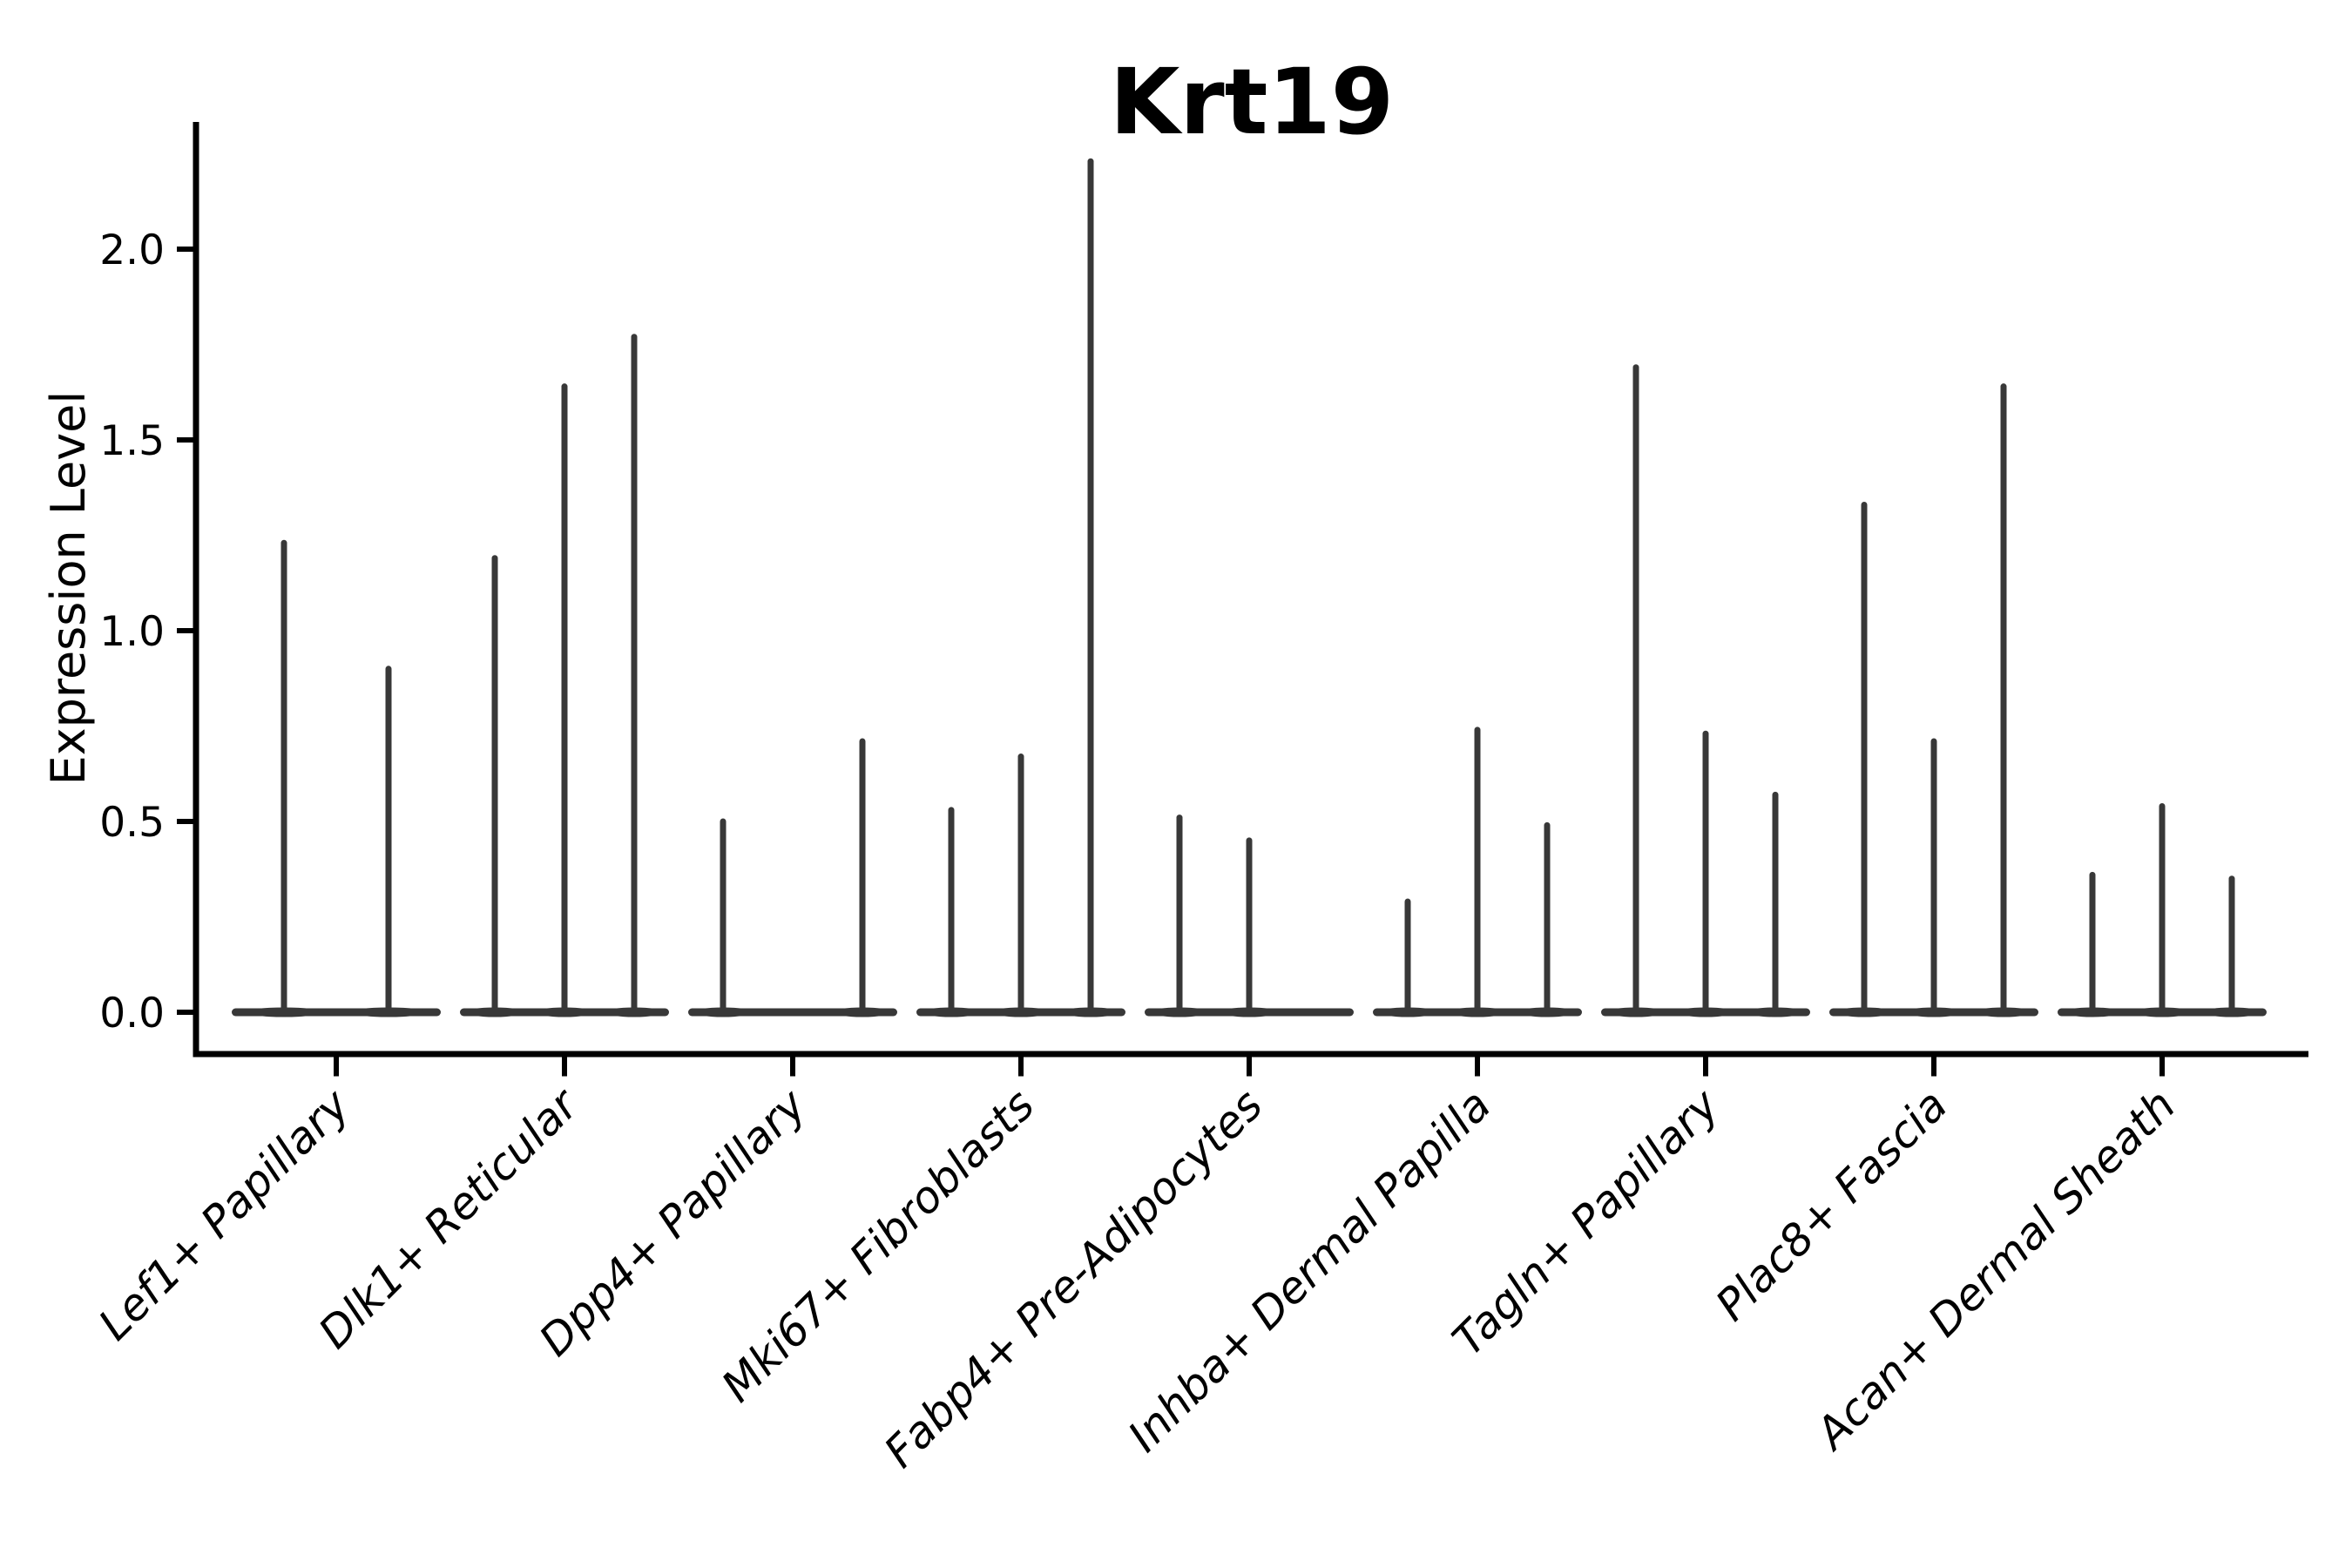  I want to click on y-tick-label: 0.5, so click(132, 823).